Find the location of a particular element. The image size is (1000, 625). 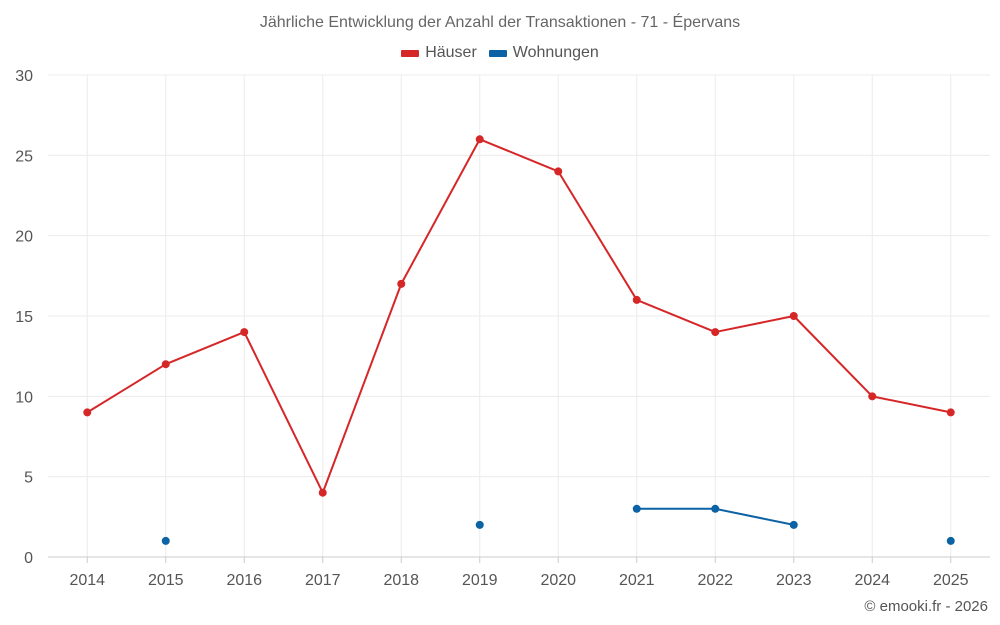

x-tick-label-2016: 2016 is located at coordinates (244, 580).